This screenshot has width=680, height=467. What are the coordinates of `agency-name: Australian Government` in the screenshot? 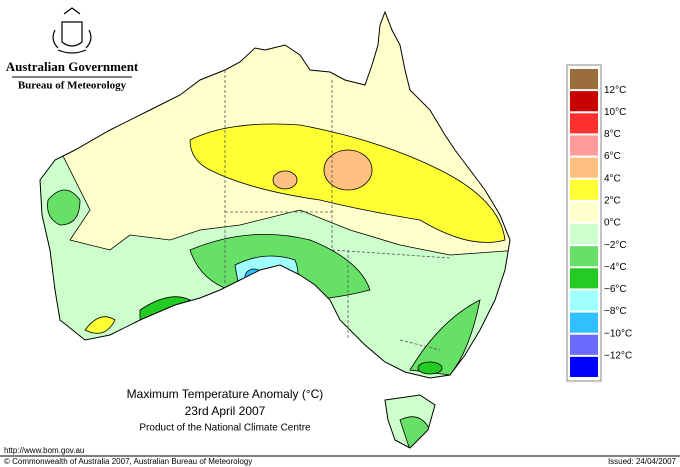 It's located at (72, 66).